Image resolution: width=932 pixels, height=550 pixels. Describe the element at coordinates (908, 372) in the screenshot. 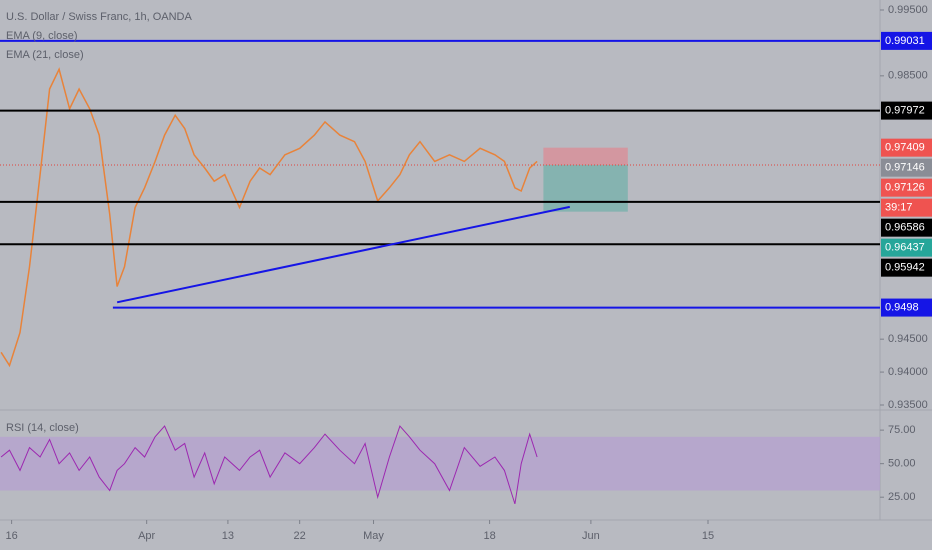

I see `y-tick-label: 0.94000` at that location.